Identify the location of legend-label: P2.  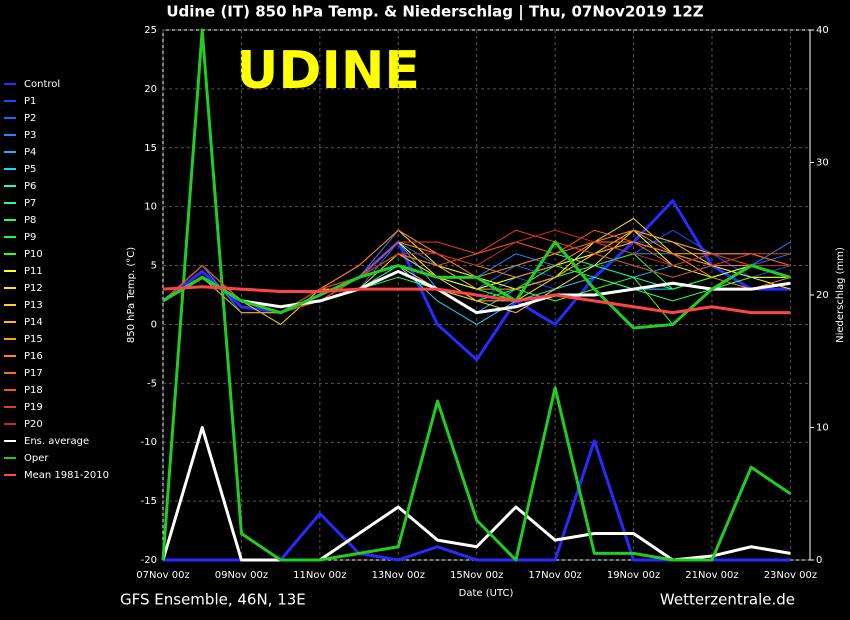
(30, 118).